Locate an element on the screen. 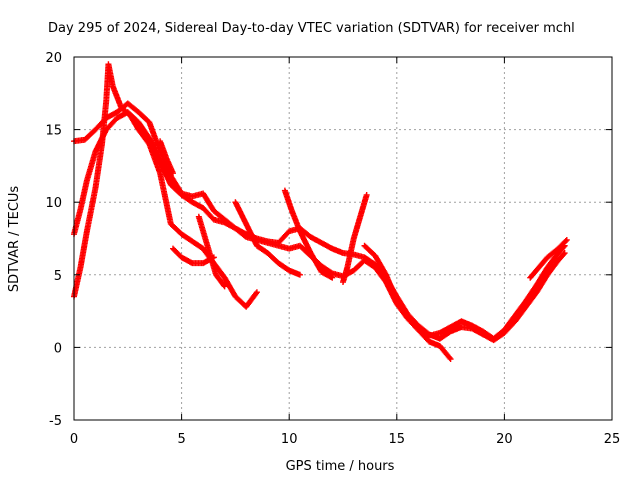  x-tick-label: 20 is located at coordinates (504, 439).